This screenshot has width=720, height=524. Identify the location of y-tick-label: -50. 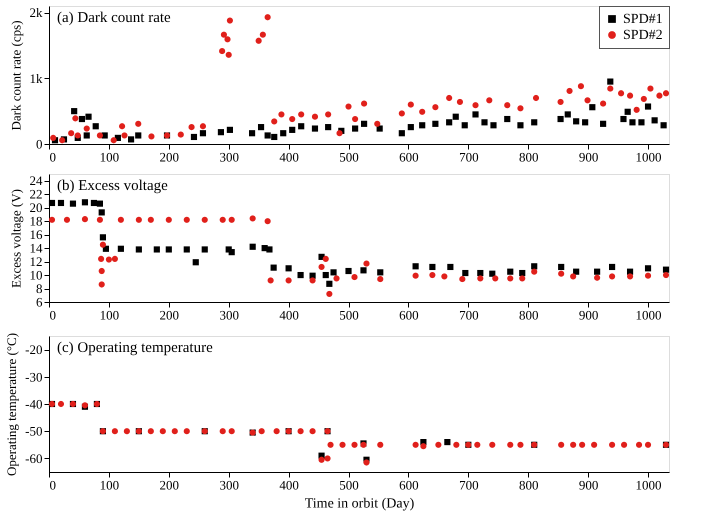
(33, 431).